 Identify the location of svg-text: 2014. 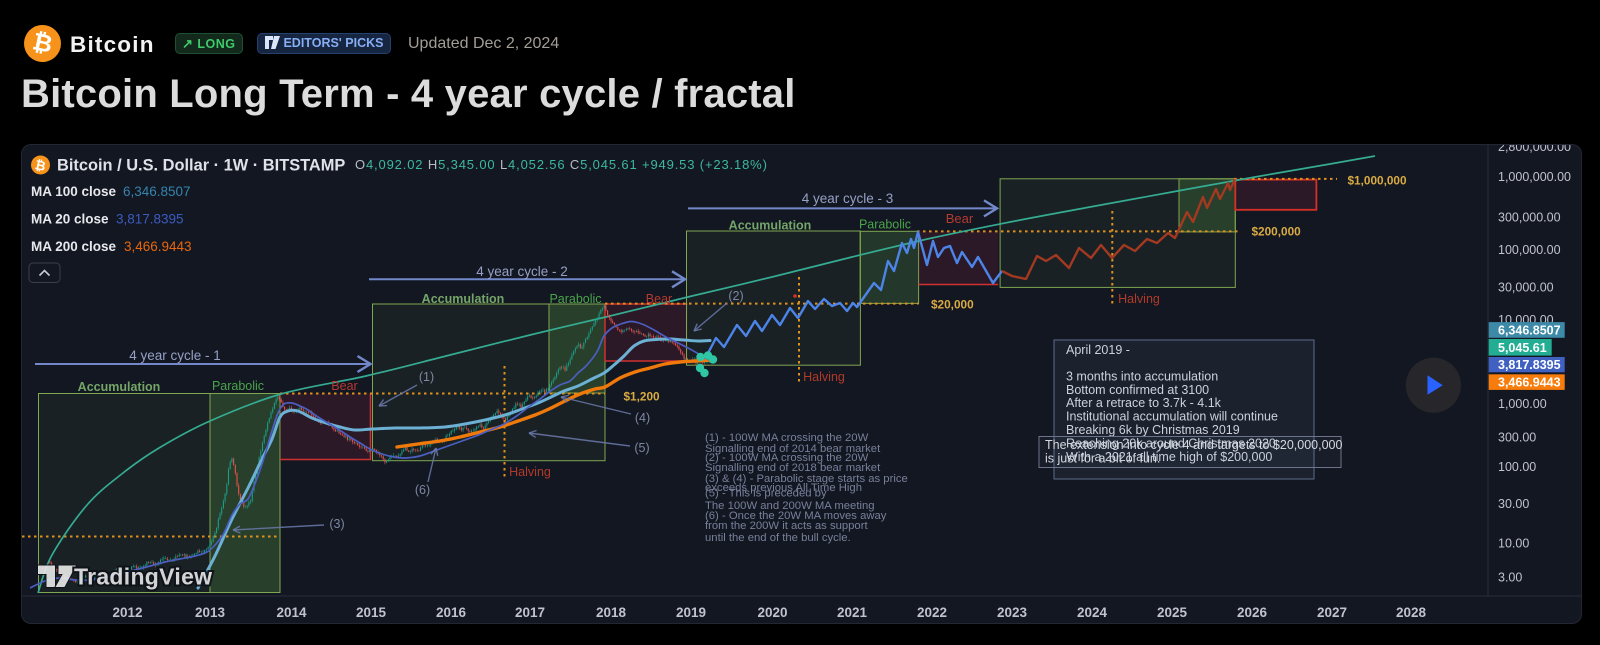
(291, 612).